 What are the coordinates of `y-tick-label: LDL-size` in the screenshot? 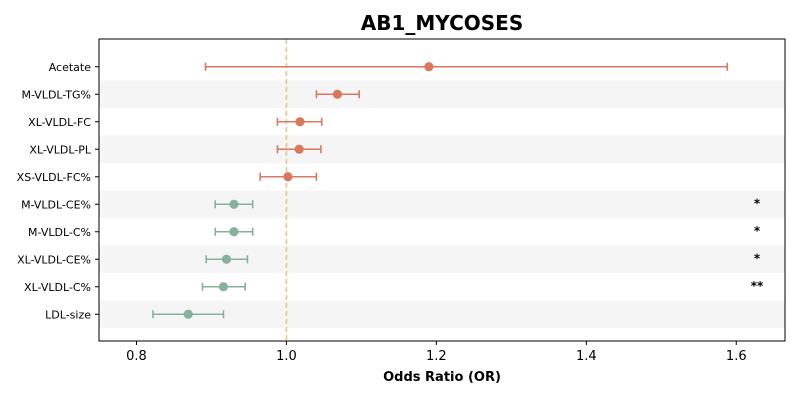 It's located at (68, 314).